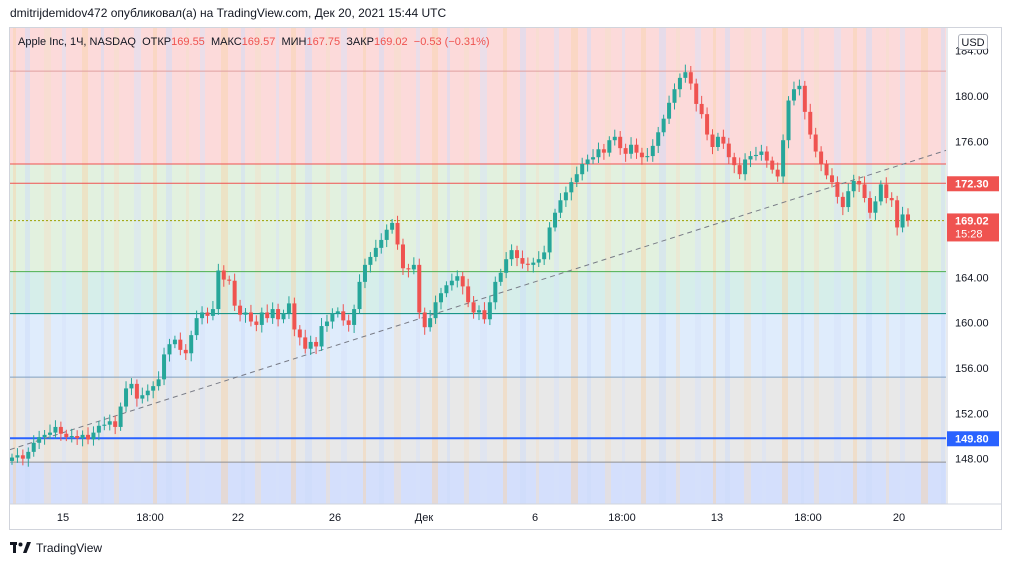  I want to click on y-tick-label: 160.00, so click(972, 324).